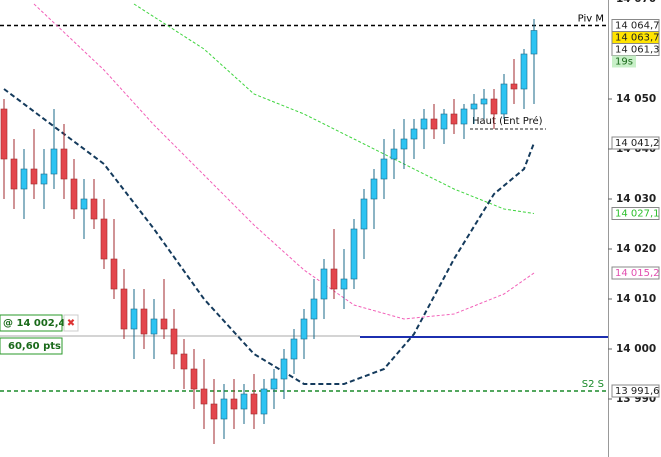 The image size is (661, 457). I want to click on distance-label: 60,60 pts, so click(34, 346).